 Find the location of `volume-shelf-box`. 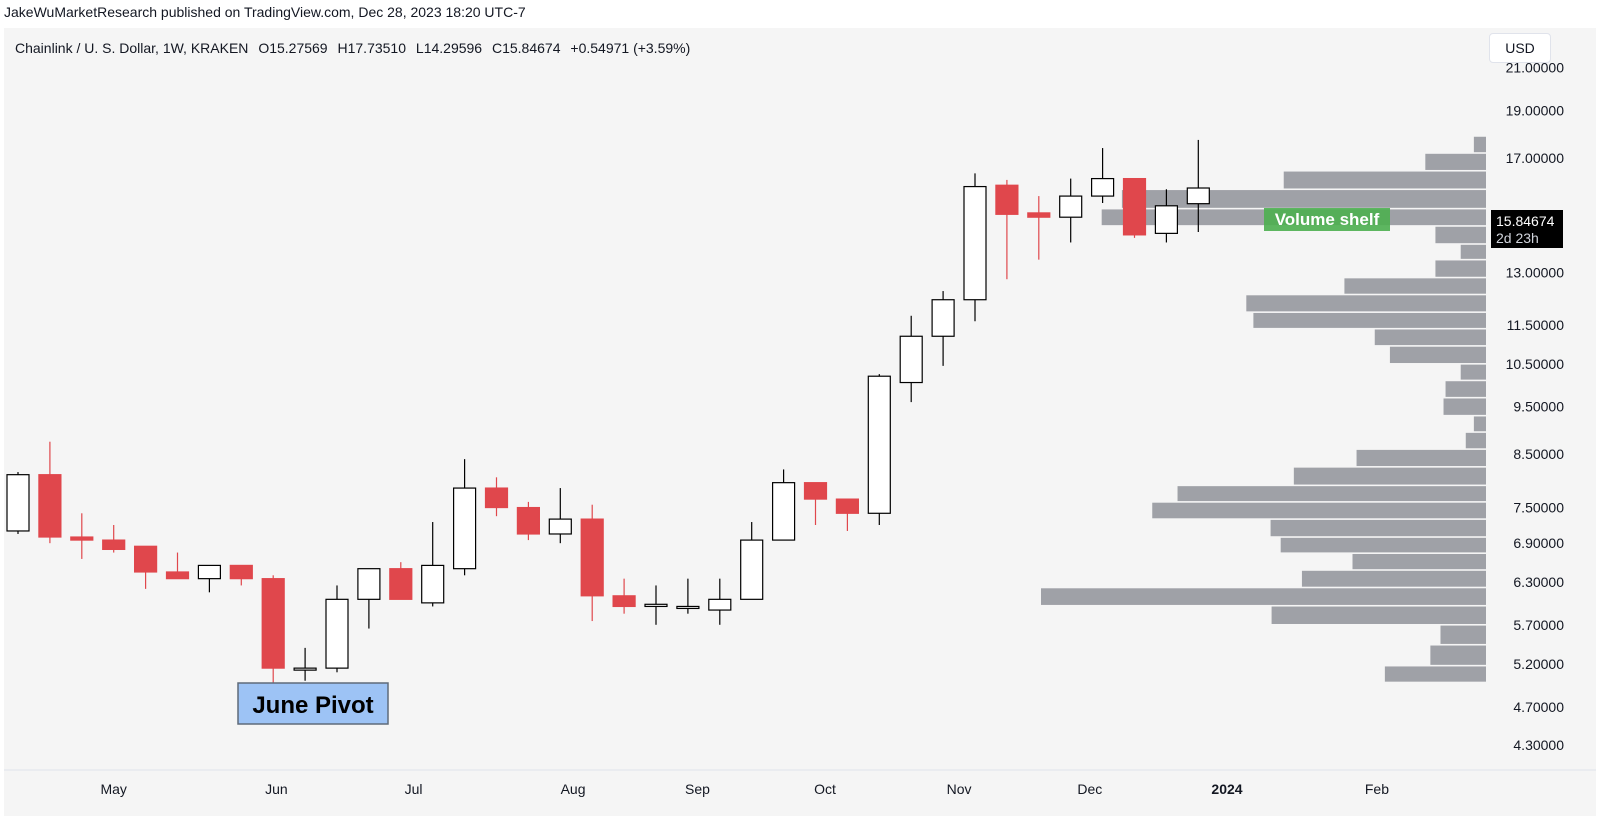

volume-shelf-box is located at coordinates (1327, 219).